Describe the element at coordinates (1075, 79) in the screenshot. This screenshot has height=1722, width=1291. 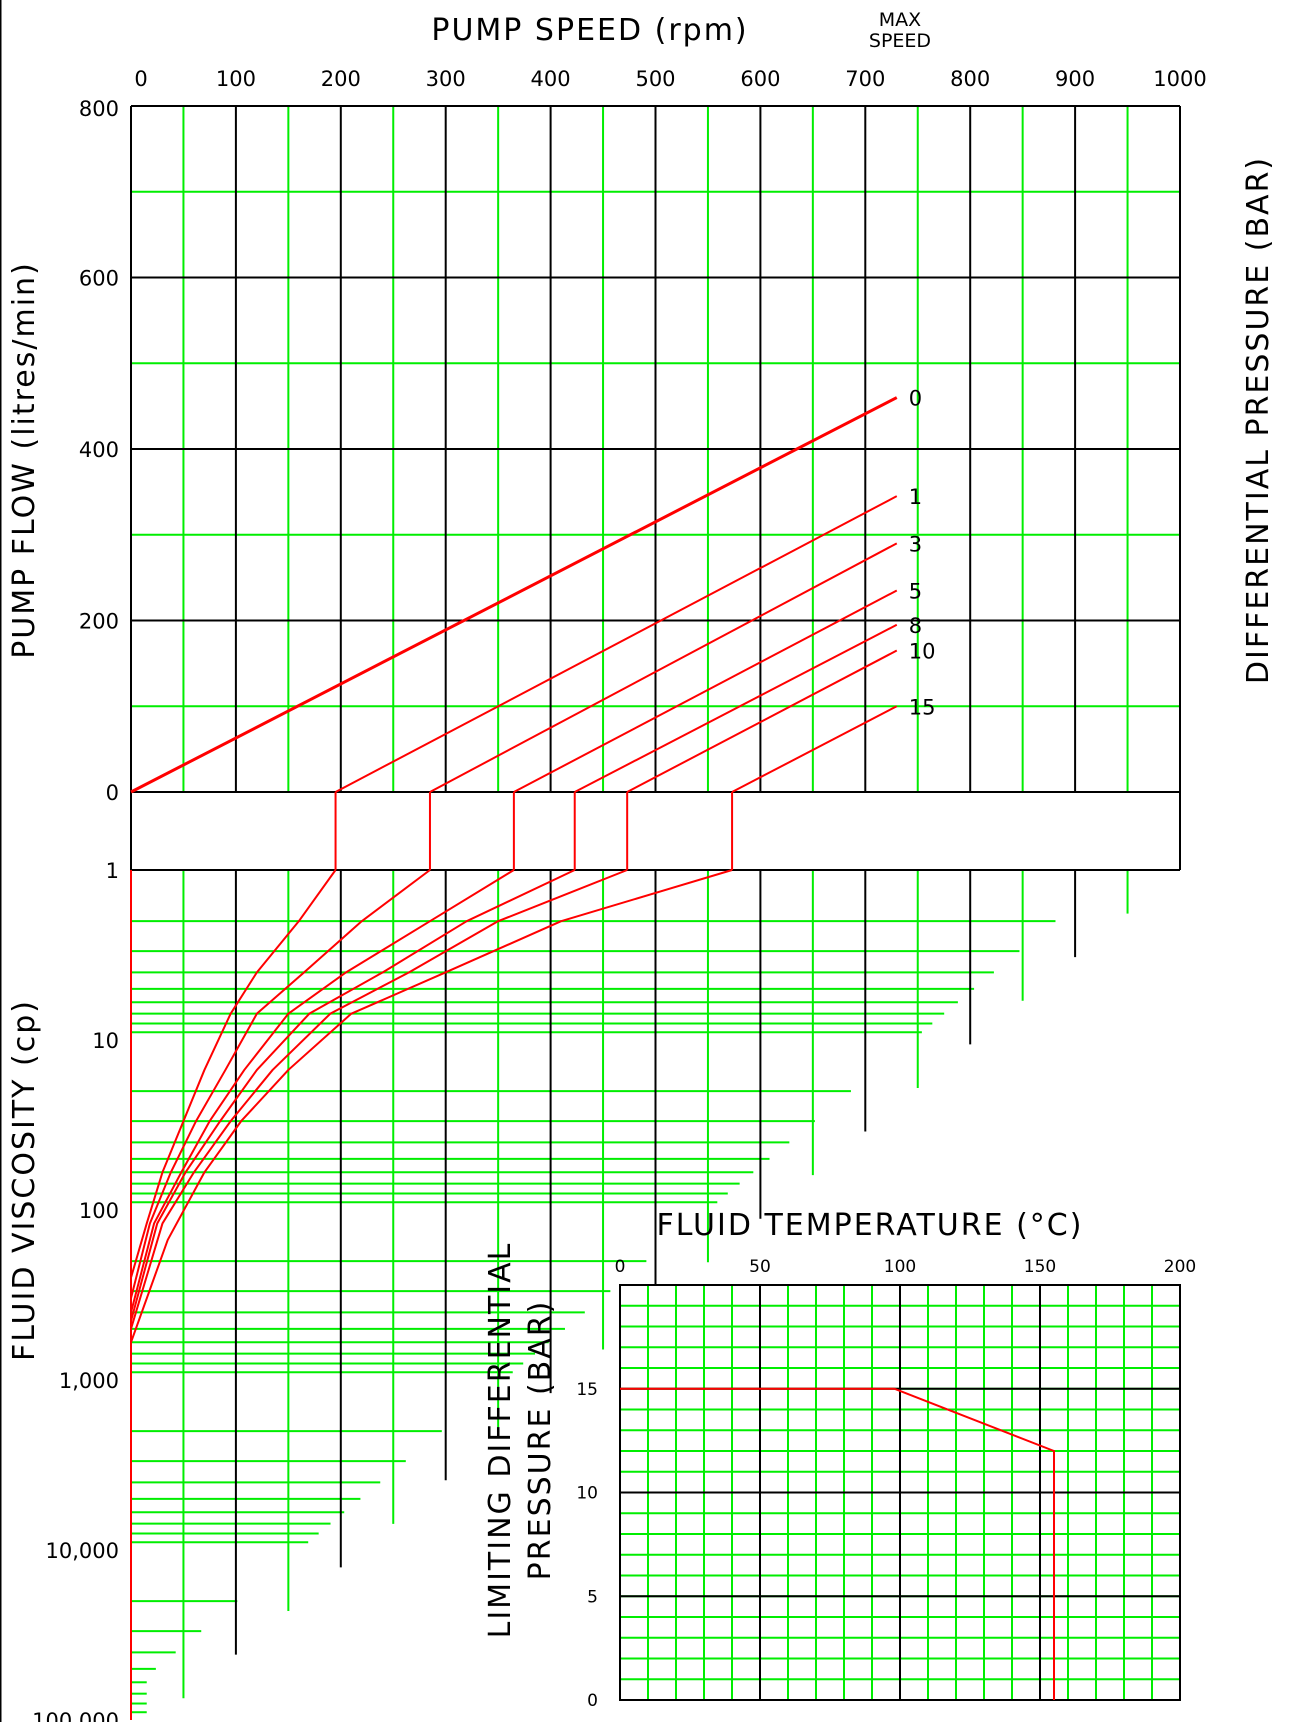
I see `speed-tick-label: 900` at that location.